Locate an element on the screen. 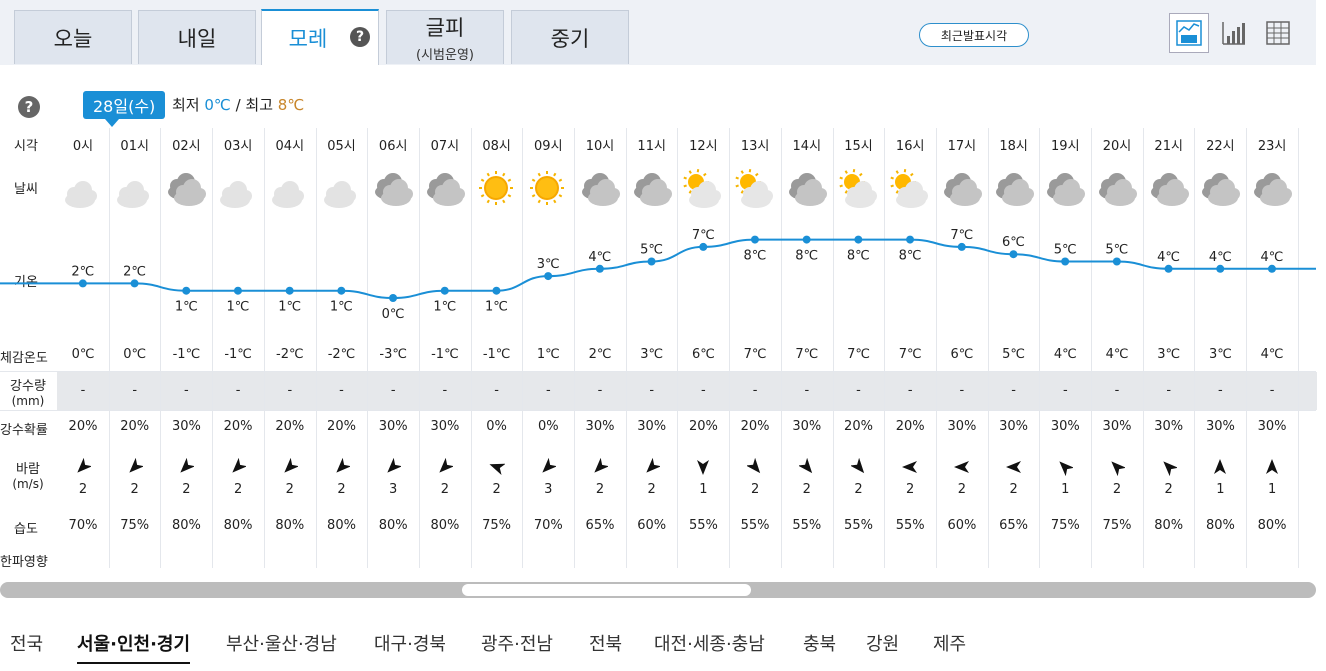  feels-like-value: 3℃ is located at coordinates (1220, 354).